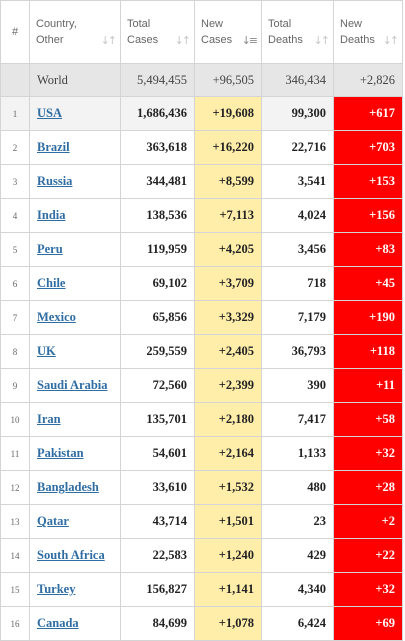 The height and width of the screenshot is (641, 405). I want to click on country-link: UK, so click(46, 351).